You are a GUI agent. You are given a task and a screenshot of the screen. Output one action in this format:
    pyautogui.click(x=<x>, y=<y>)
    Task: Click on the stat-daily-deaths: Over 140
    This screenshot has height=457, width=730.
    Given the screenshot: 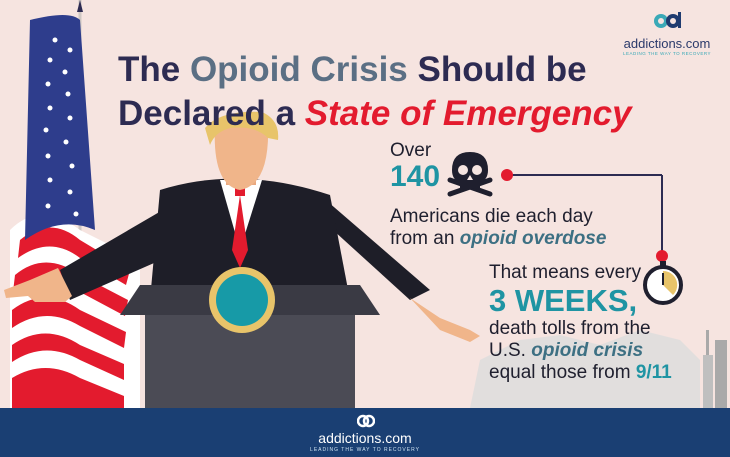 What is the action you would take?
    pyautogui.click(x=415, y=166)
    